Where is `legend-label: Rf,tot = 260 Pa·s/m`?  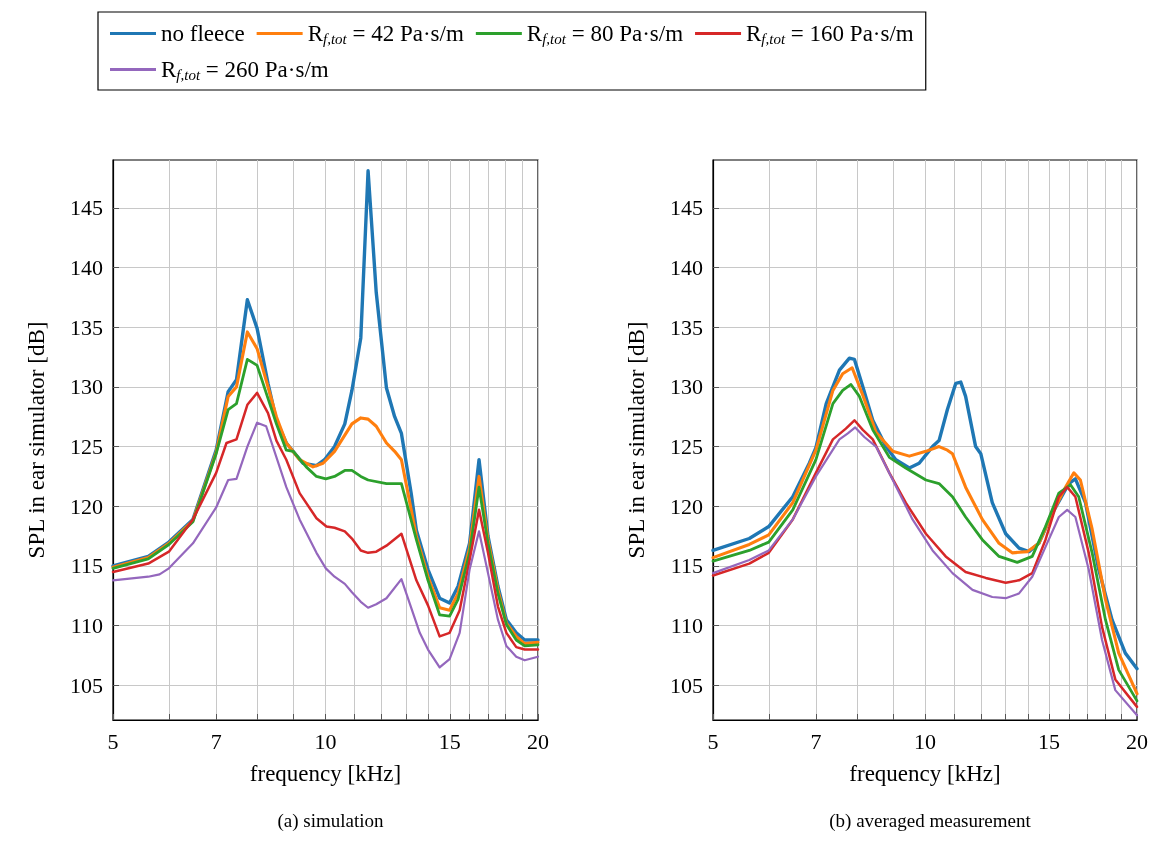 legend-label: Rf,tot = 260 Pa·s/m is located at coordinates (245, 70).